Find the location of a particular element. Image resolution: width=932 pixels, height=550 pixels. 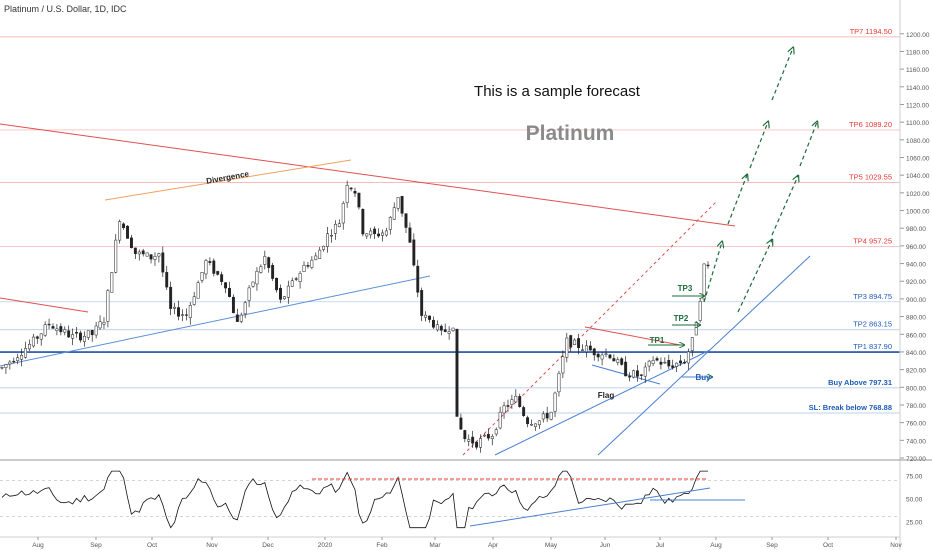

channel-lower-line is located at coordinates (602, 402).